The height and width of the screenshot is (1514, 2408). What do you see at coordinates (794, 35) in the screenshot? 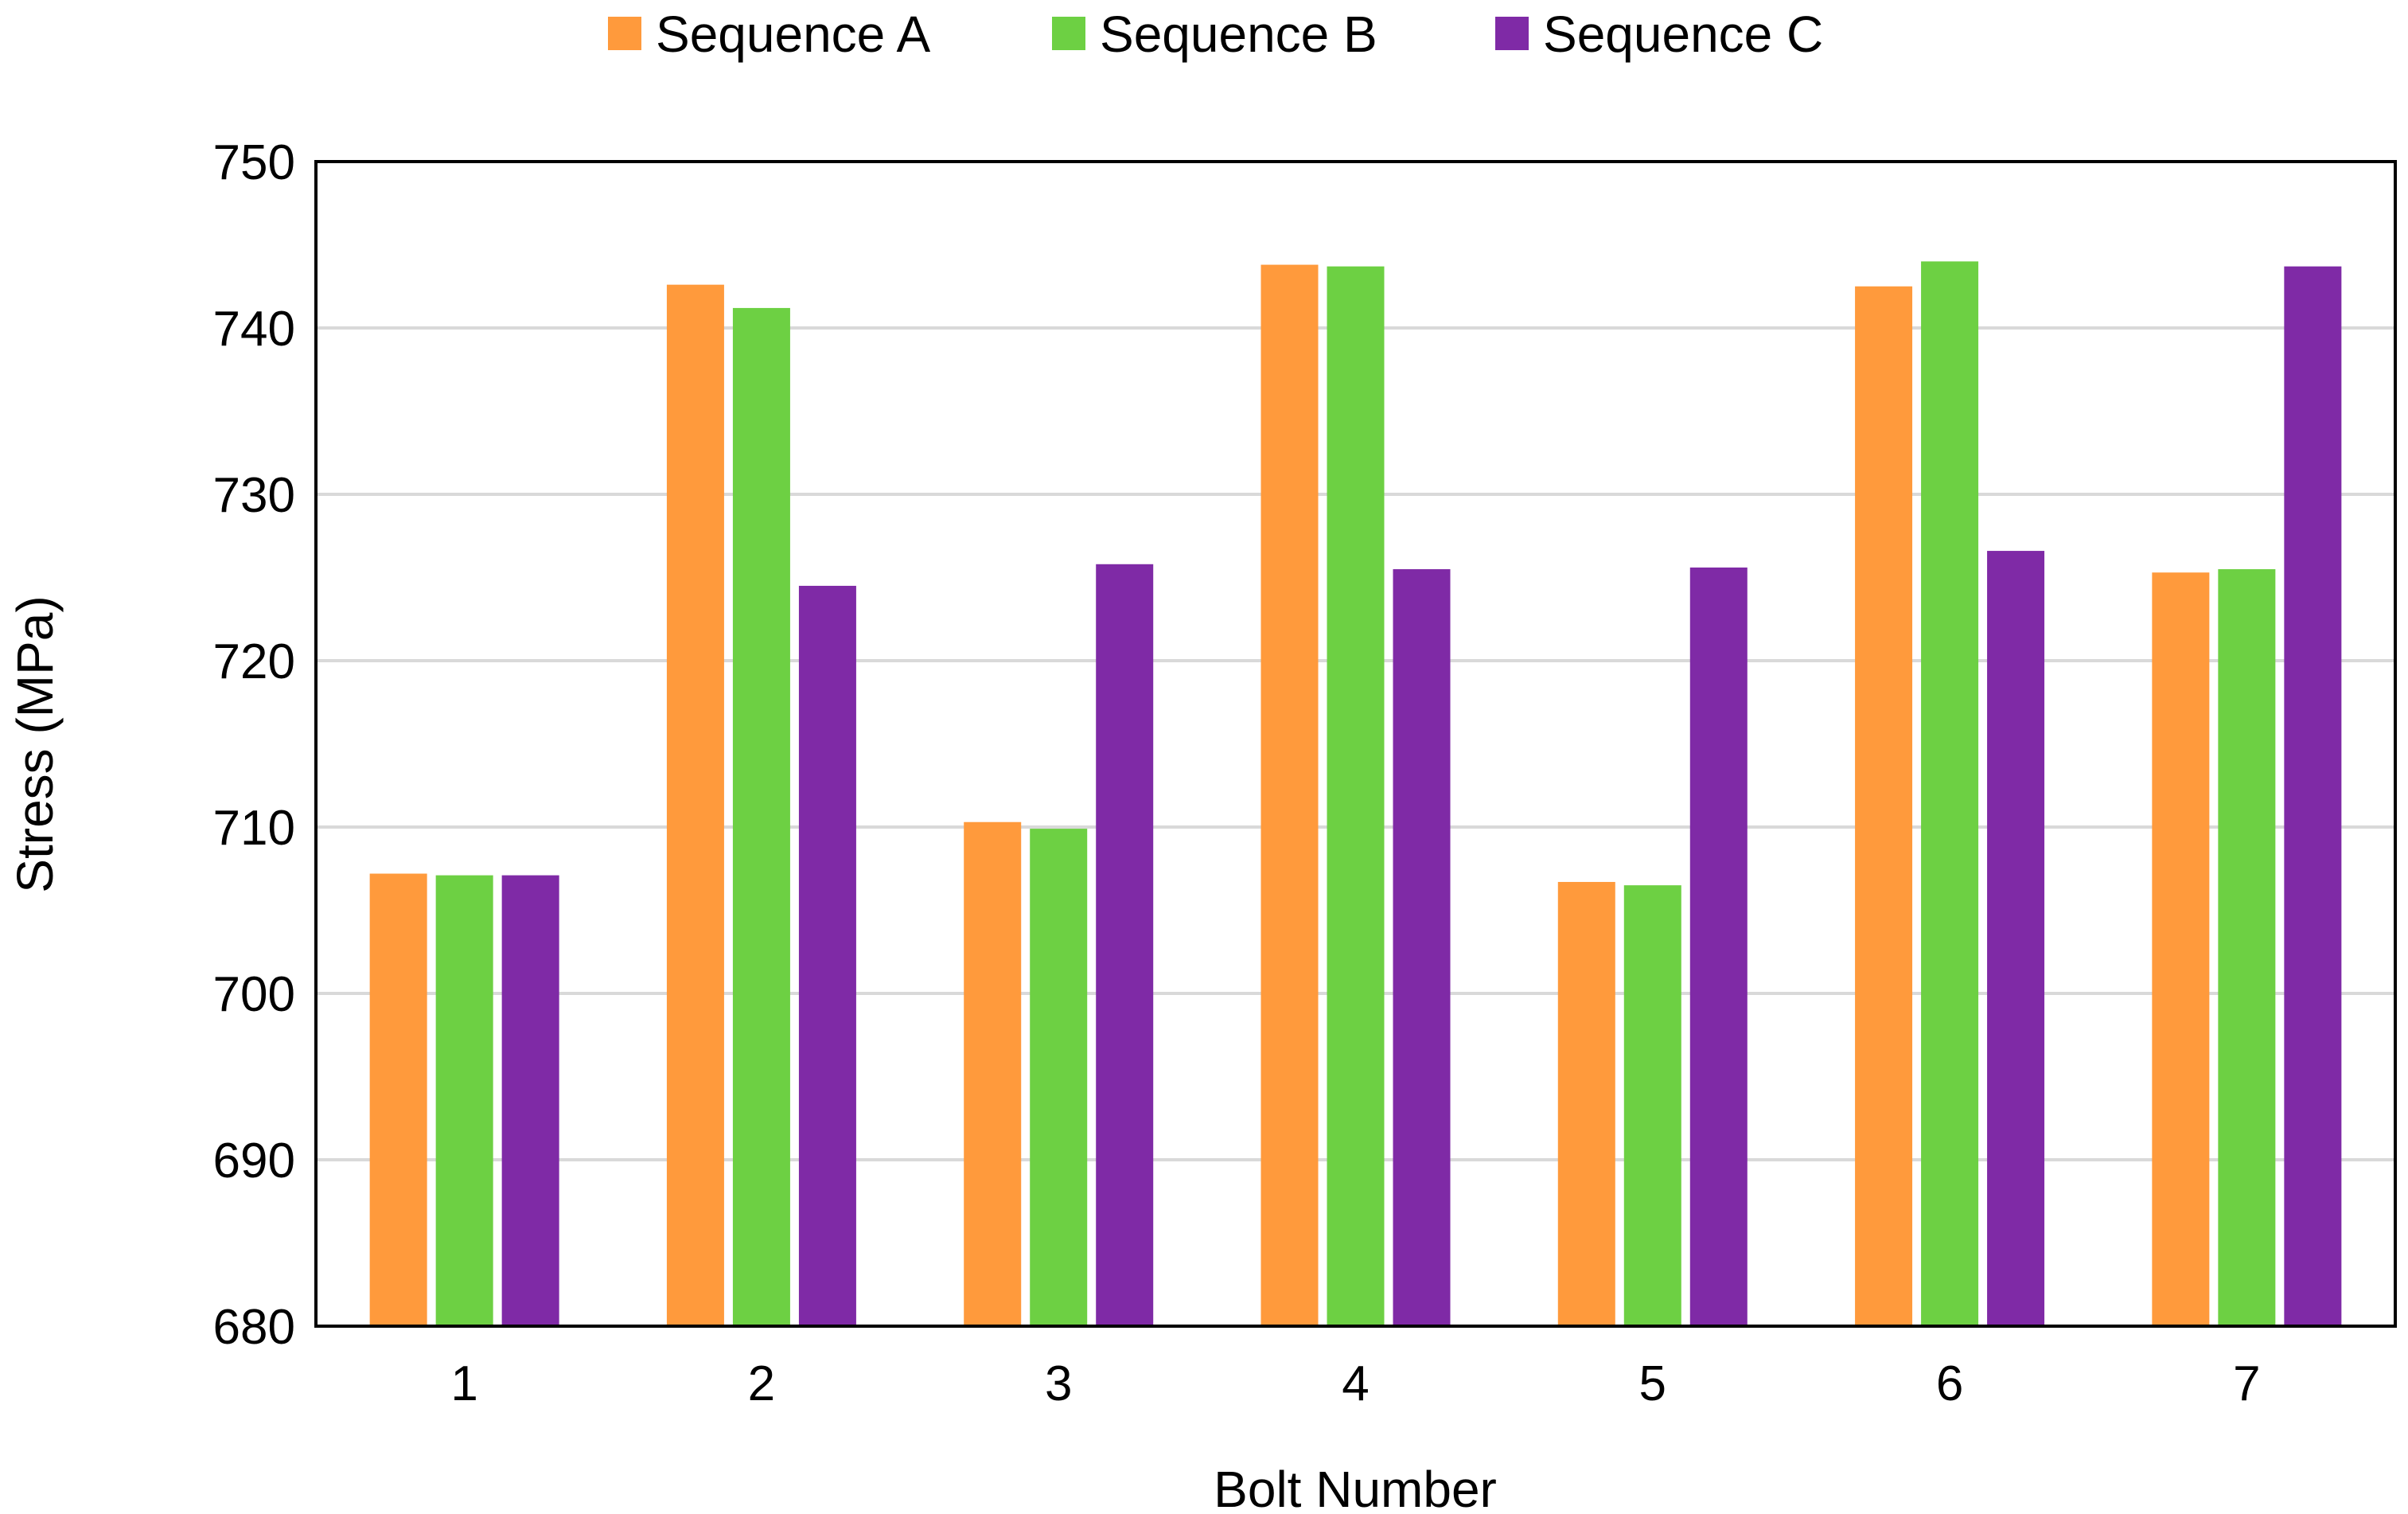
I see `legend-label-sequence-a: Sequence A` at bounding box center [794, 35].